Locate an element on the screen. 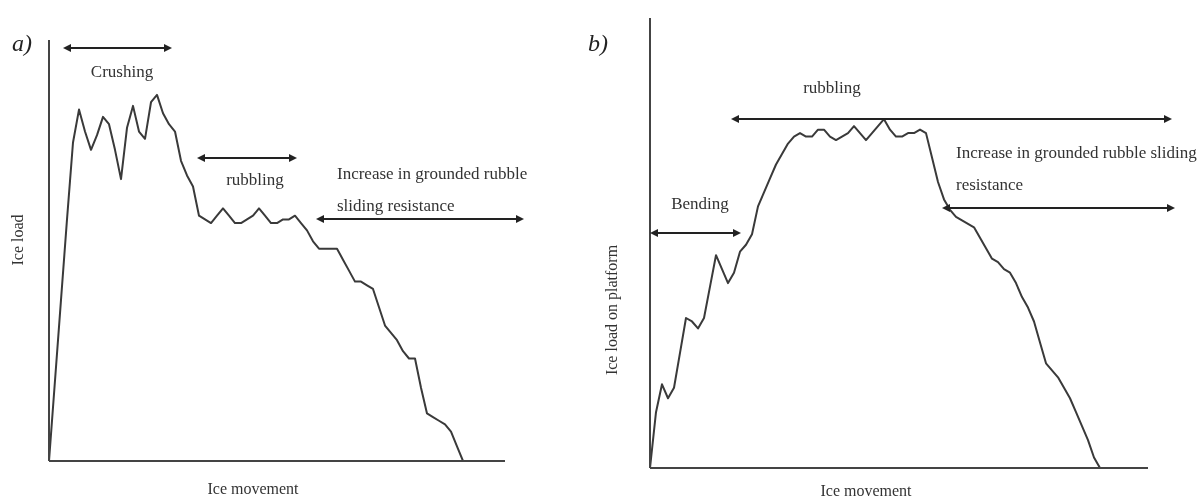 This screenshot has width=1204, height=504. y-axis-title: Ice load on platform is located at coordinates (612, 310).